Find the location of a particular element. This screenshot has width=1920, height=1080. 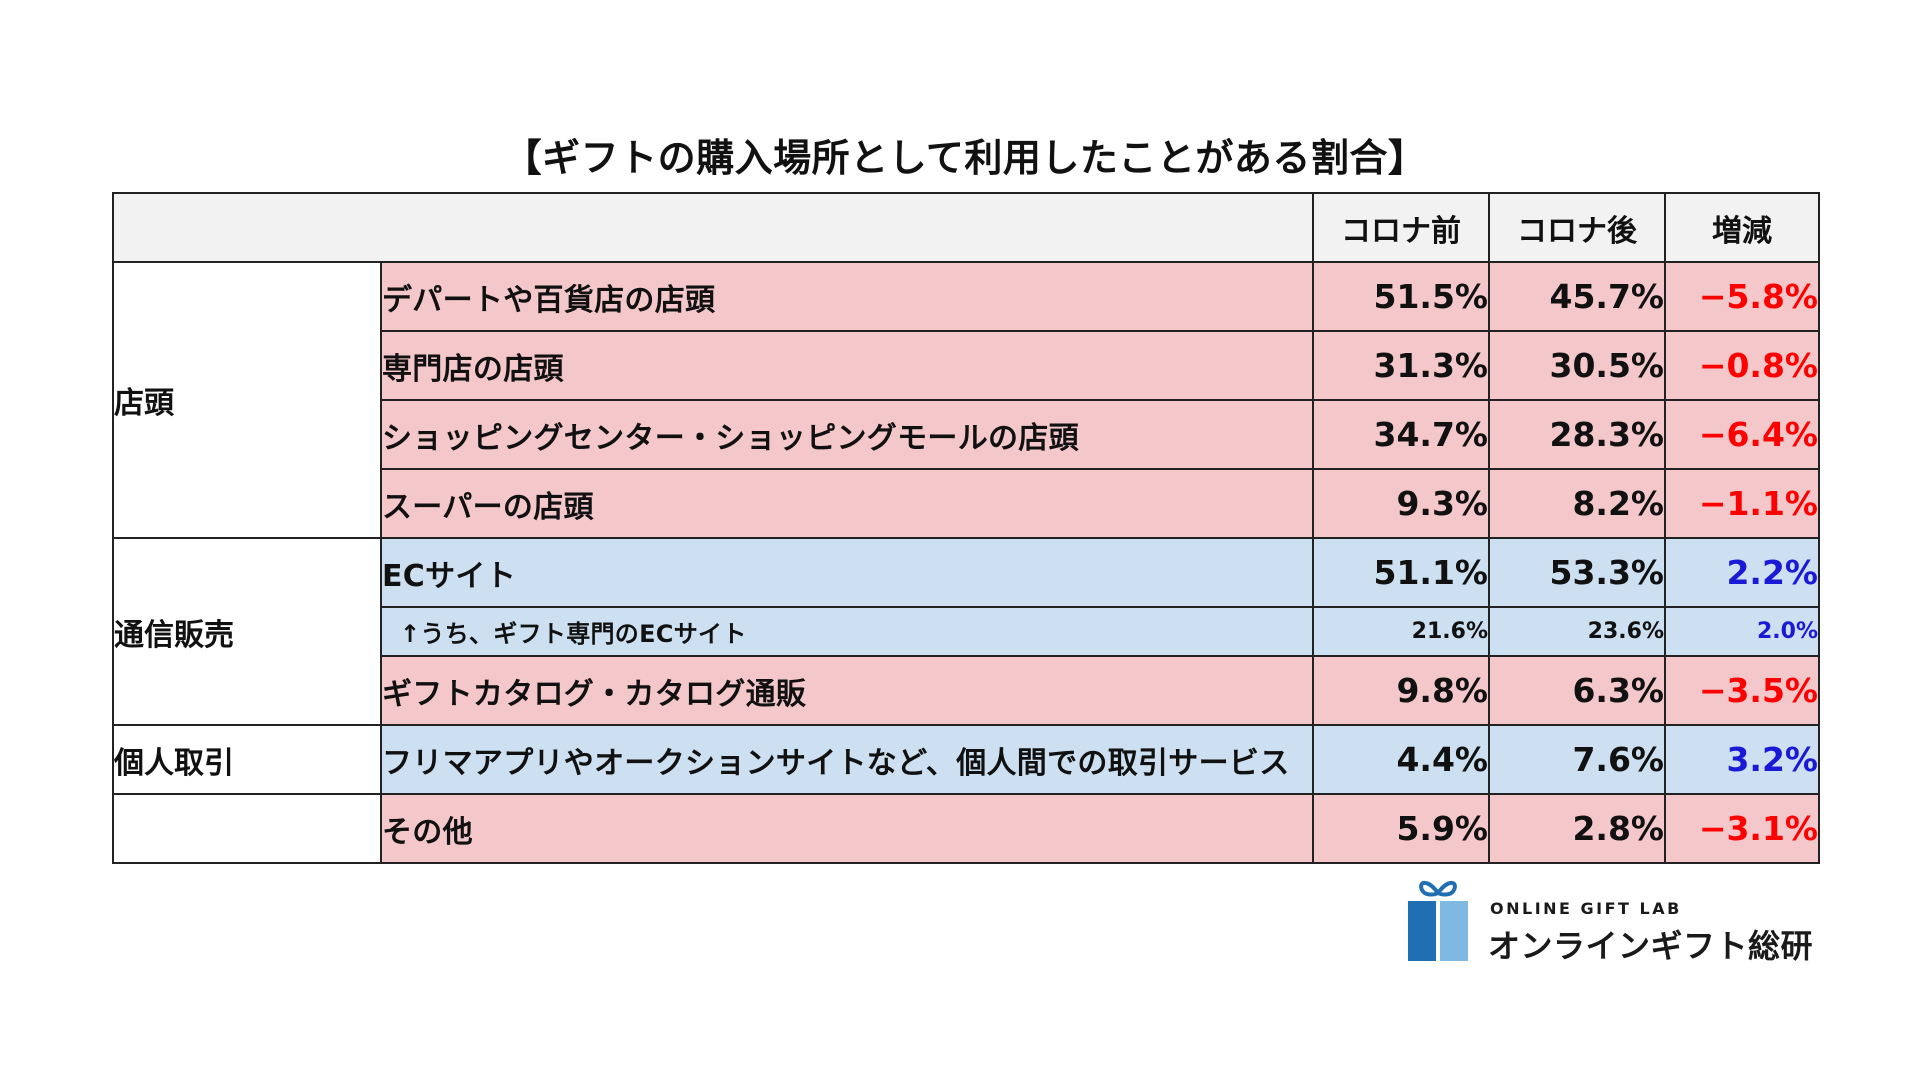

value-after: 30.5% is located at coordinates (1577, 365).